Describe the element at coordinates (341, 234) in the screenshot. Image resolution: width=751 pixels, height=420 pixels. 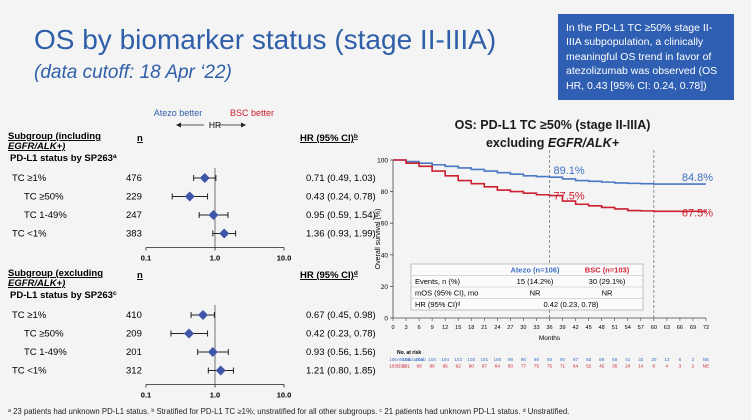
I see `forest-row-hr: 1.36 (0.93, 1.99)` at that location.